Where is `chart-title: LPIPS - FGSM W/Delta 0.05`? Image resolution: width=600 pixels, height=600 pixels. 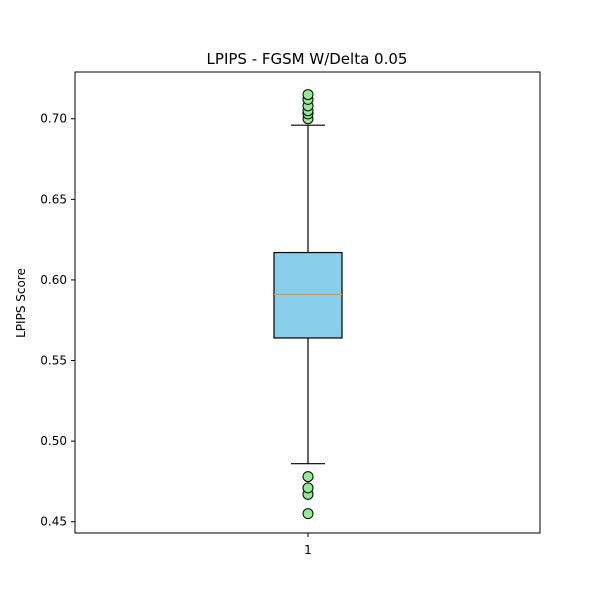
chart-title: LPIPS - FGSM W/Delta 0.05 is located at coordinates (307, 59).